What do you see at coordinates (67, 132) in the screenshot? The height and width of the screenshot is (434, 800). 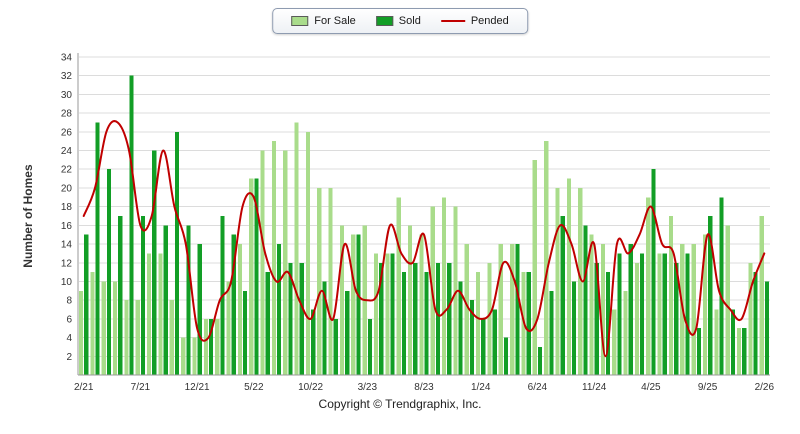 I see `y-tick-label: 26` at bounding box center [67, 132].